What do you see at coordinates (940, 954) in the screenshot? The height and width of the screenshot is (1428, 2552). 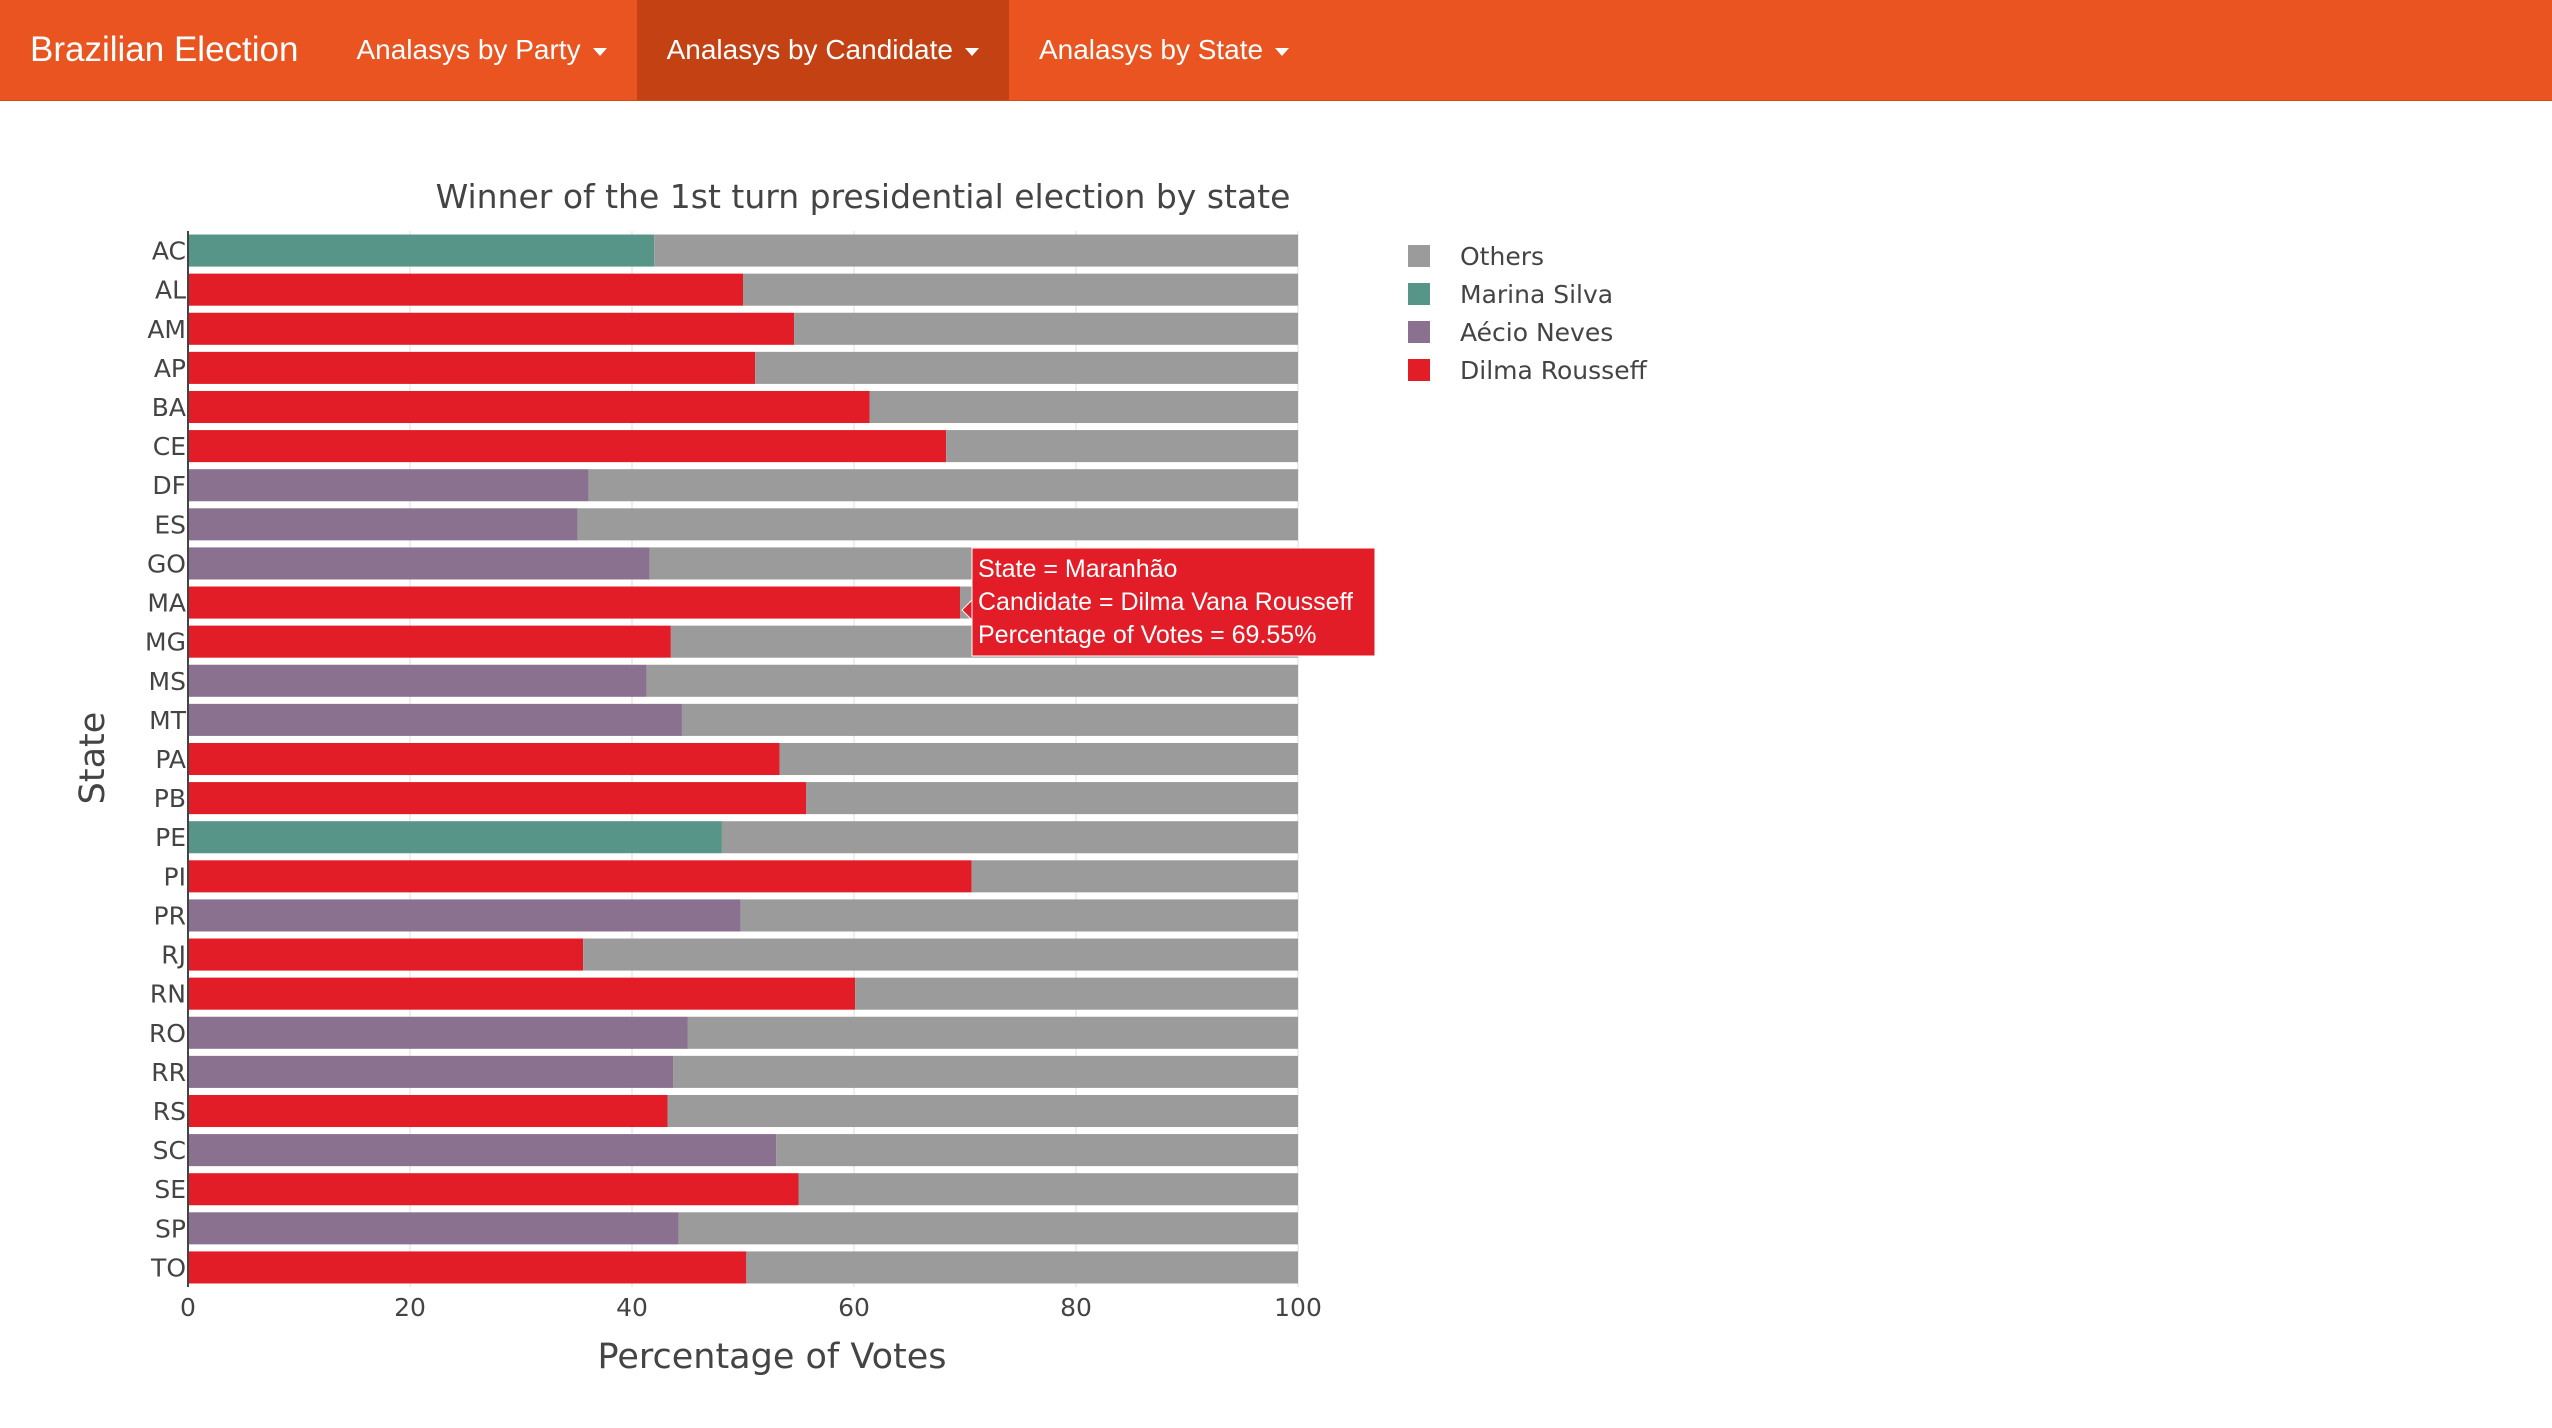 I see `bar-others-rj` at bounding box center [940, 954].